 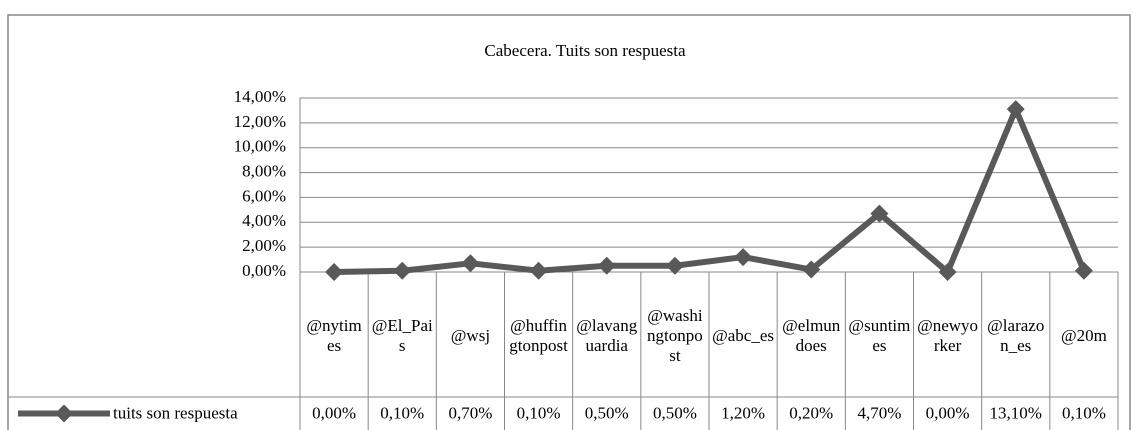 I want to click on x-tick-label: @elmundoes, so click(x=811, y=335).